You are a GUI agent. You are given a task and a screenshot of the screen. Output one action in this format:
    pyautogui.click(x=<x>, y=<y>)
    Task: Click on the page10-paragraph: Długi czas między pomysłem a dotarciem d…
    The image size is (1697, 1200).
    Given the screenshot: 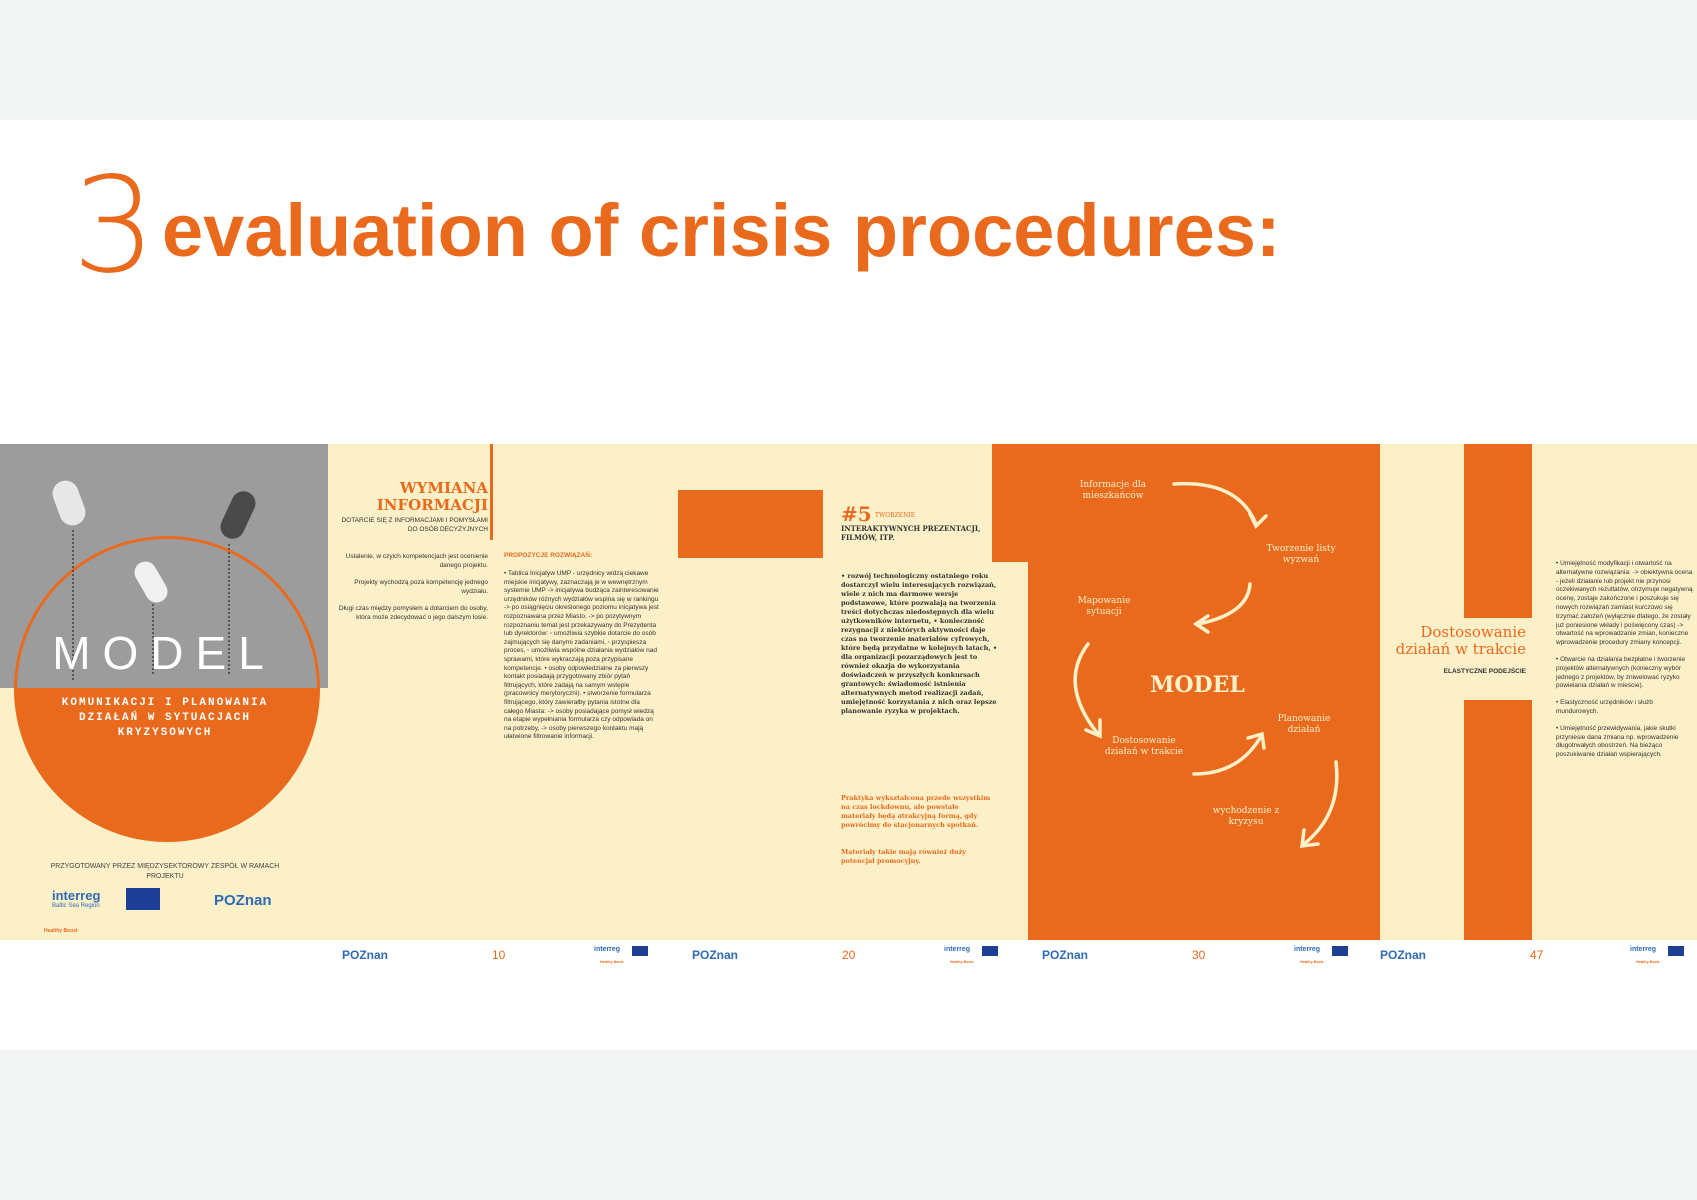 What is the action you would take?
    pyautogui.click(x=413, y=613)
    